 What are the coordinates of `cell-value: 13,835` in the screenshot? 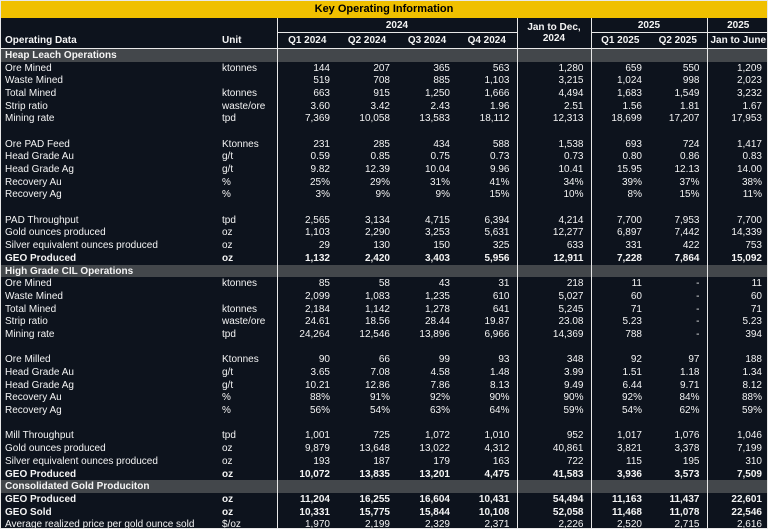 It's located at (374, 474).